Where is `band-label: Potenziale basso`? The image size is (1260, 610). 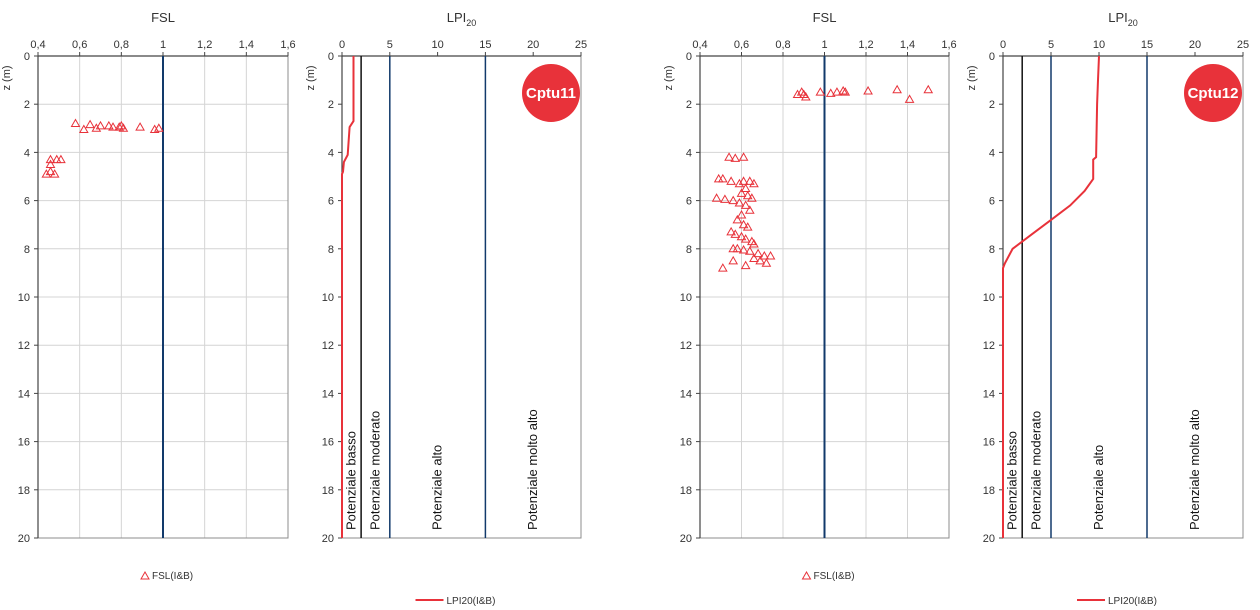
band-label: Potenziale basso is located at coordinates (1012, 480).